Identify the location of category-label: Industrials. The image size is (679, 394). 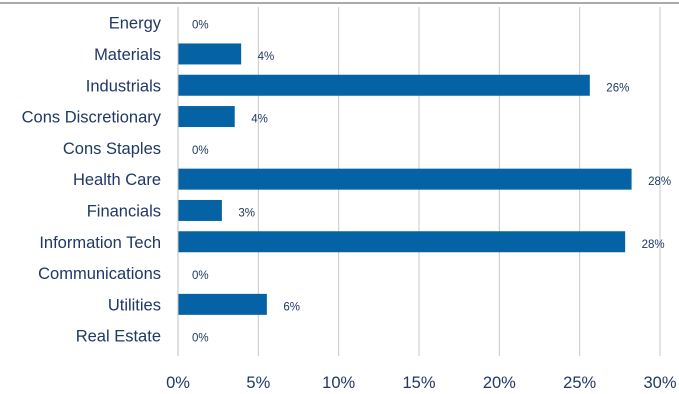
(123, 86).